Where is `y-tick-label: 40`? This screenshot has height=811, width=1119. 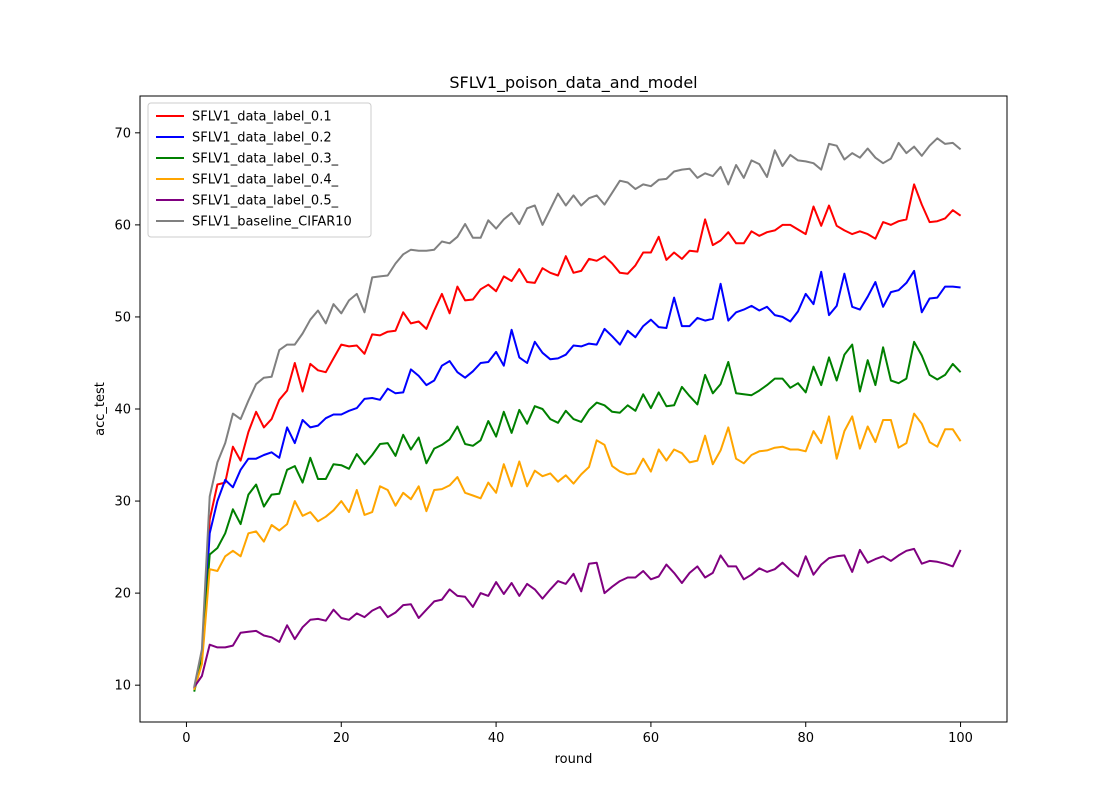 y-tick-label: 40 is located at coordinates (122, 410).